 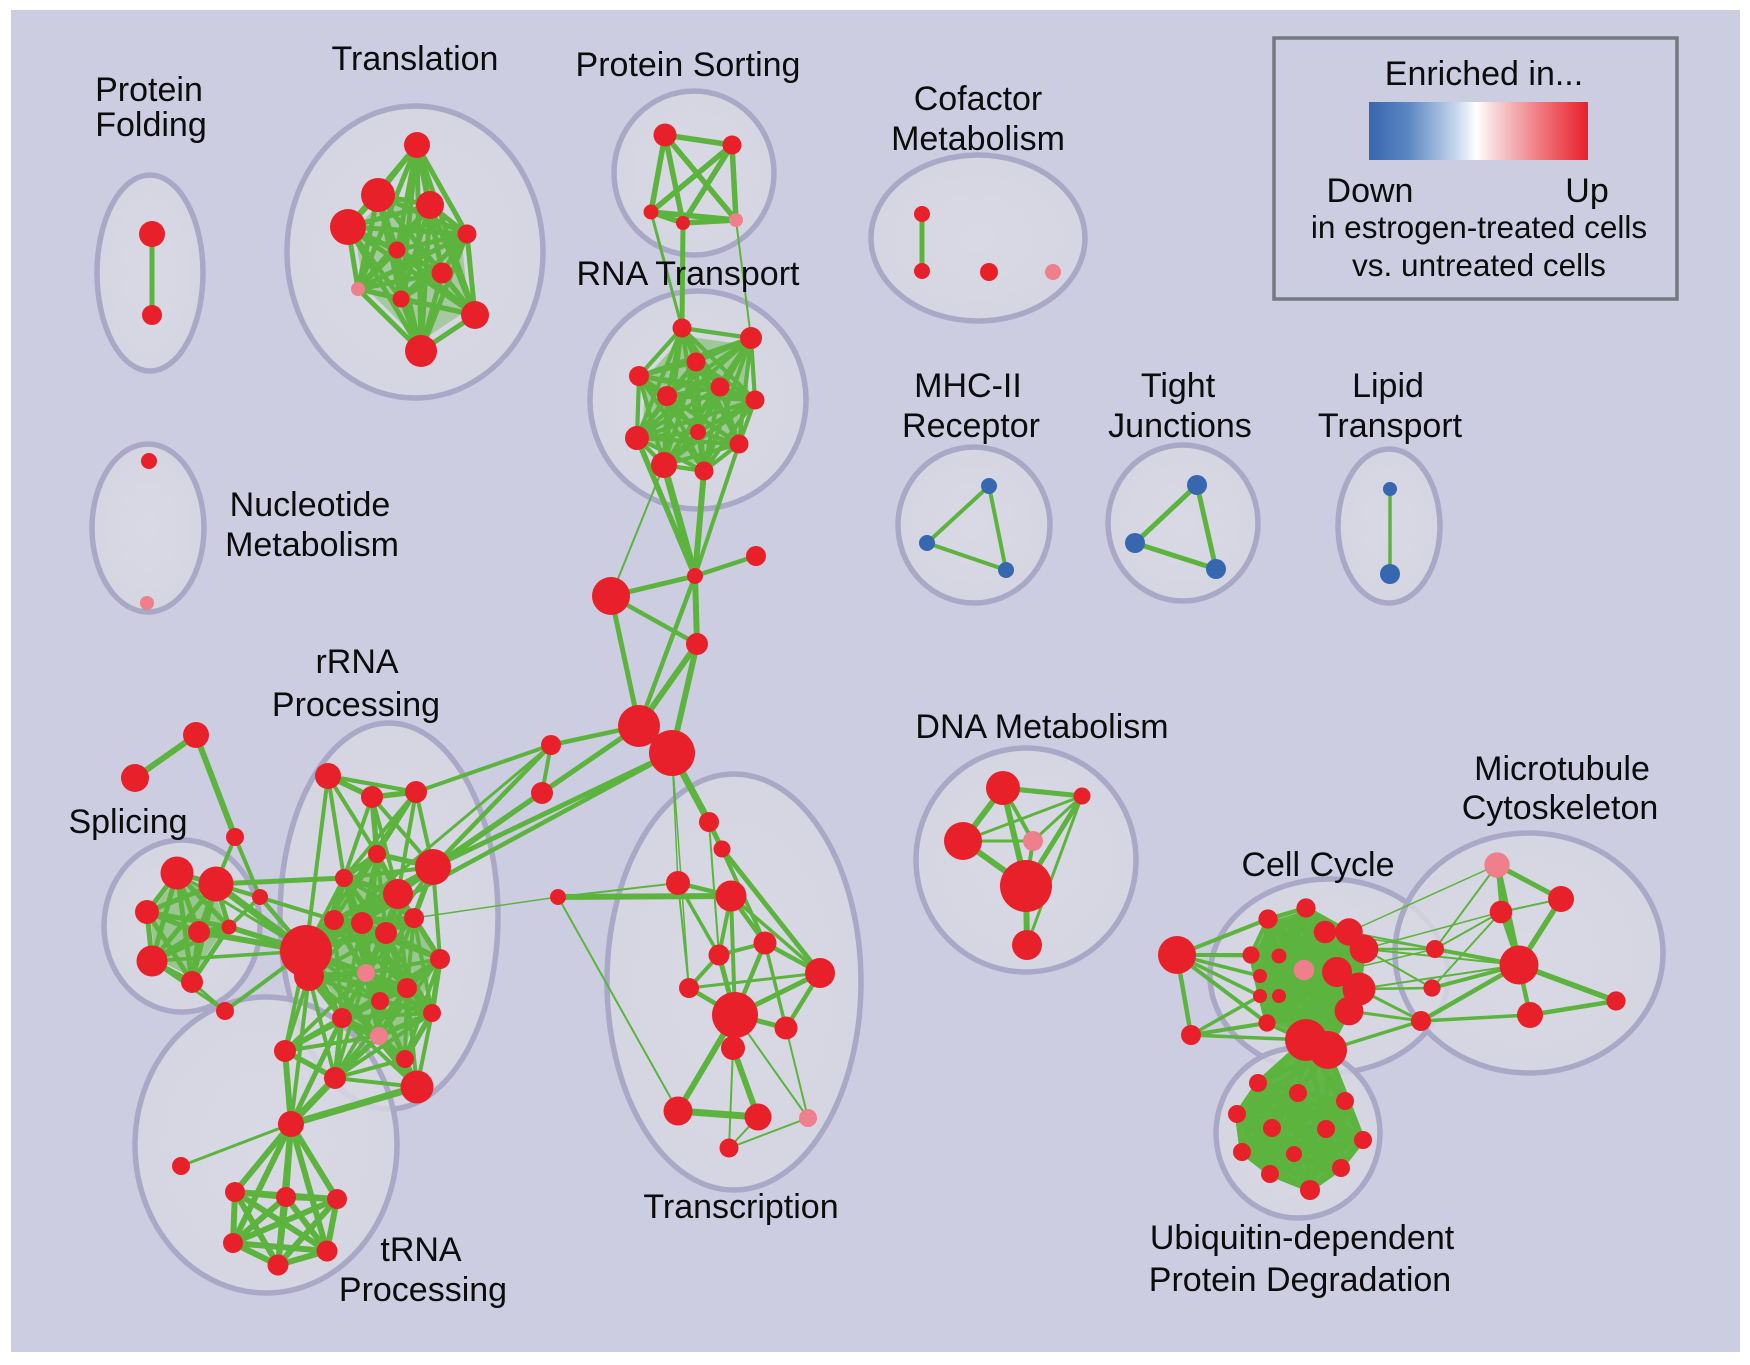 I want to click on svg-text: Cell Cycle, so click(x=1317, y=865).